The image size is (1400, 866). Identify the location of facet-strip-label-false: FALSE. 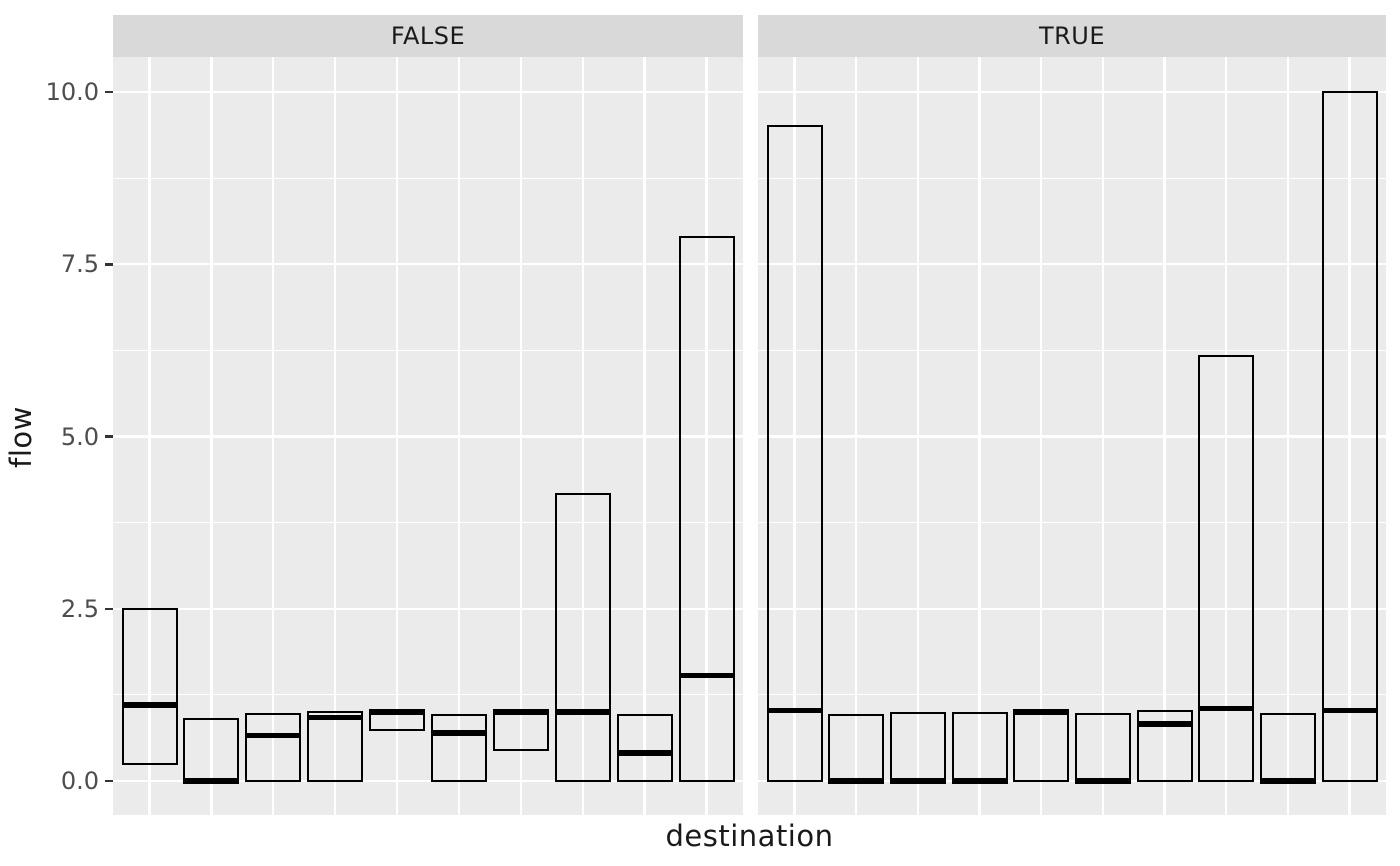
(428, 36).